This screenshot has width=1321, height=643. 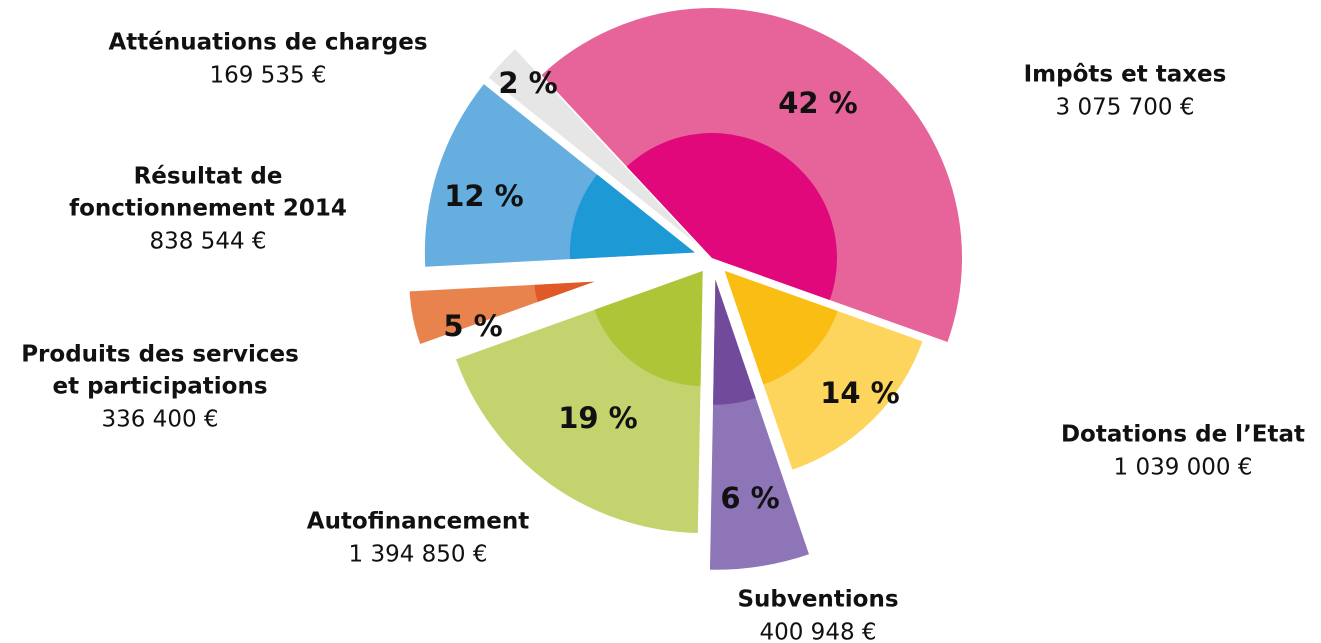 What do you see at coordinates (418, 555) in the screenshot?
I see `slice-amount: 1 394 850 €` at bounding box center [418, 555].